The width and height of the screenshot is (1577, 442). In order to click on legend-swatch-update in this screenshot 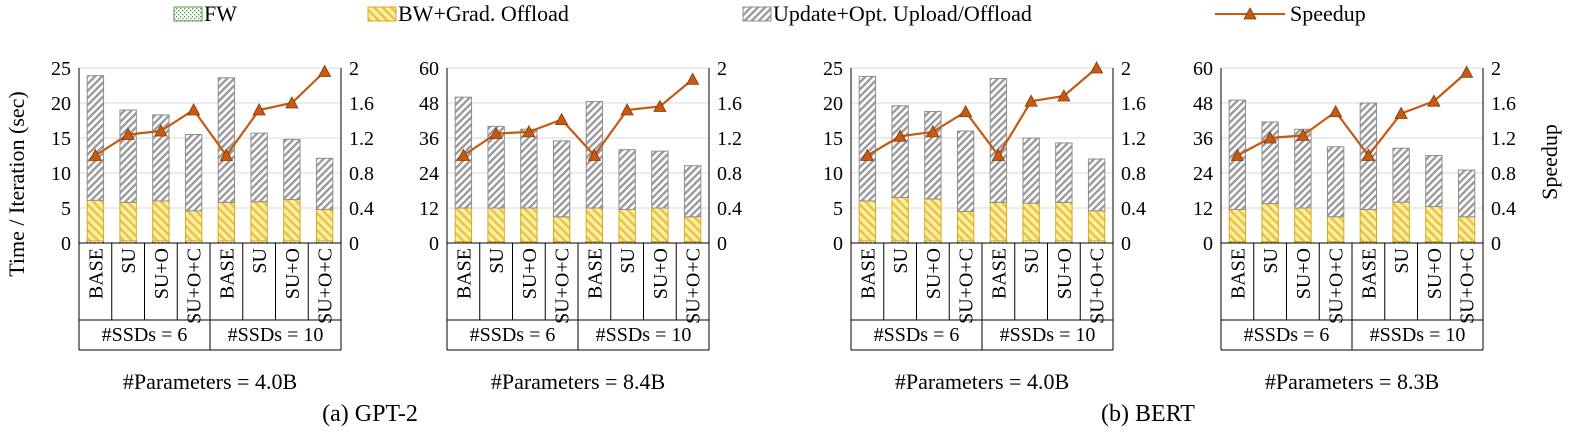, I will do `click(757, 14)`.